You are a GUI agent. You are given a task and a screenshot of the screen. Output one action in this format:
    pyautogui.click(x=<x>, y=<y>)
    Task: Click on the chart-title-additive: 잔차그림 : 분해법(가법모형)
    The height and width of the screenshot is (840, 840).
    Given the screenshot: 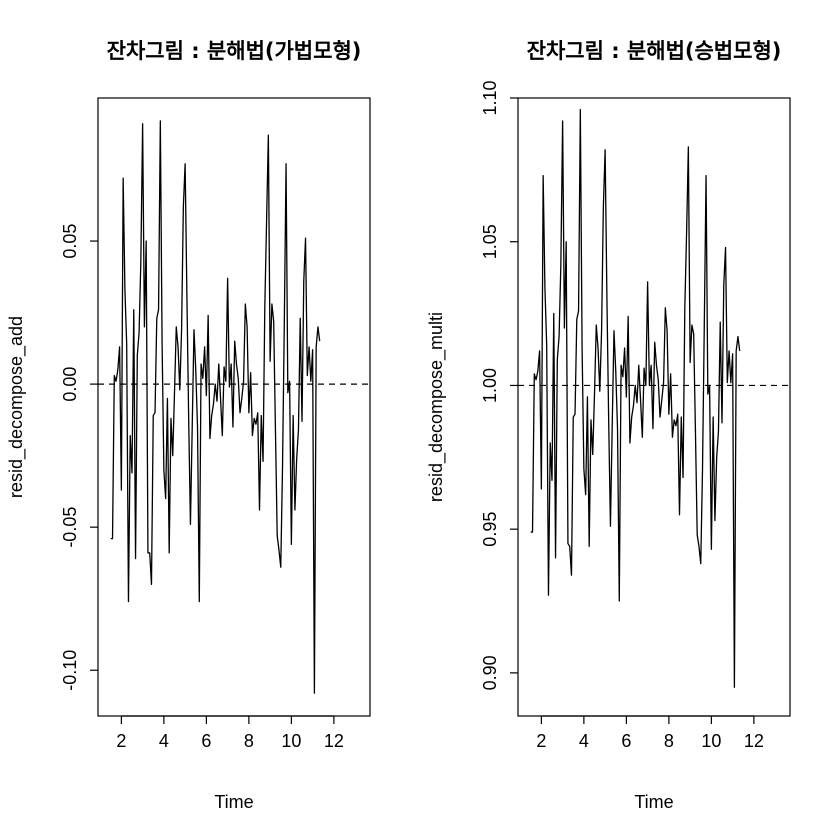 What is the action you would take?
    pyautogui.click(x=234, y=51)
    